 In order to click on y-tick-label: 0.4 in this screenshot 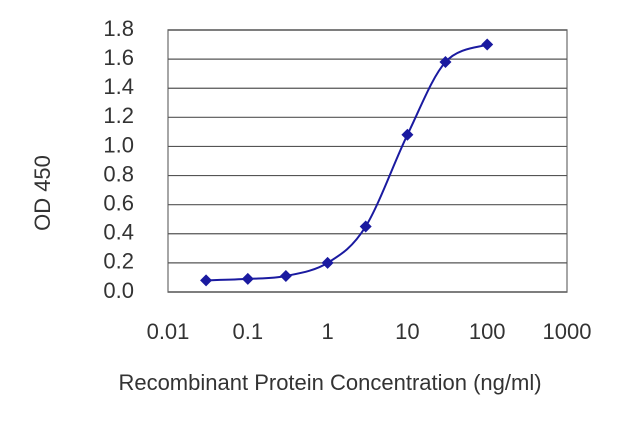, I will do `click(118, 232)`.